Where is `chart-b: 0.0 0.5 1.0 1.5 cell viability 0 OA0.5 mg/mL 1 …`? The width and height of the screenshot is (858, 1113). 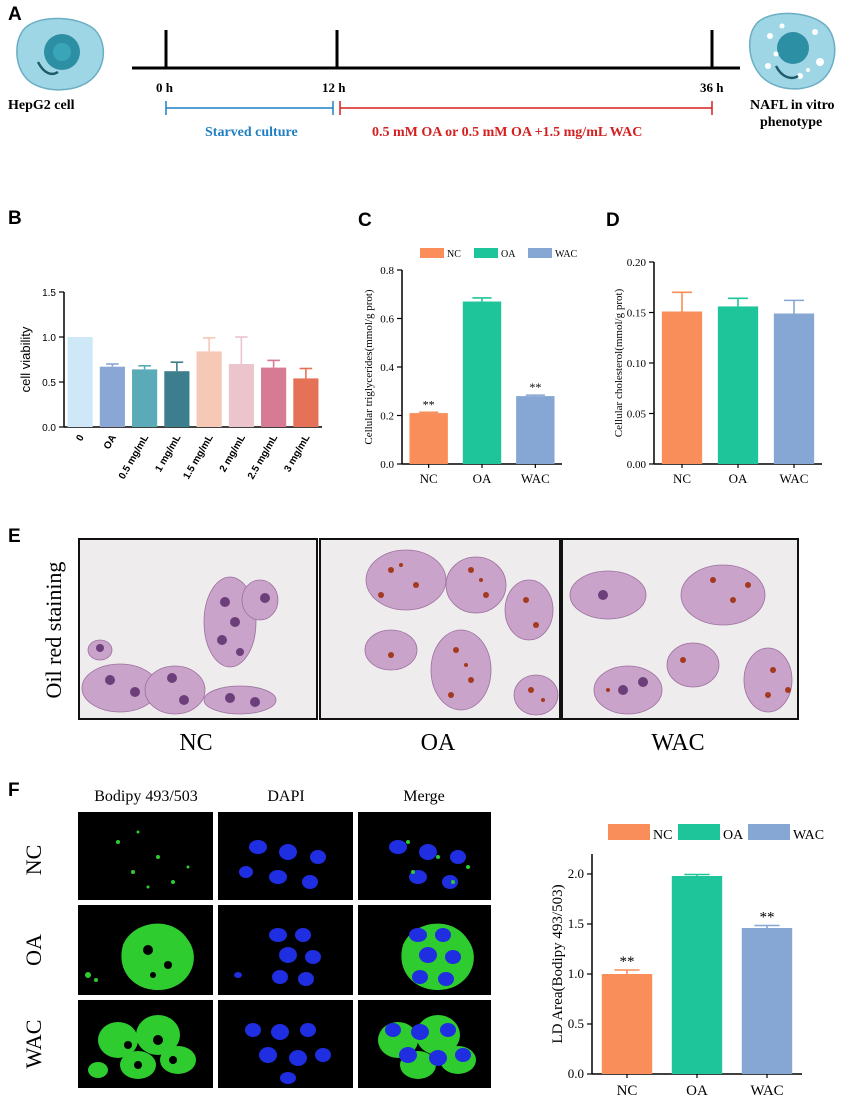 chart-b: 0.0 0.5 1.0 1.5 cell viability 0 OA0.5 mg/mL 1 … is located at coordinates (170, 384).